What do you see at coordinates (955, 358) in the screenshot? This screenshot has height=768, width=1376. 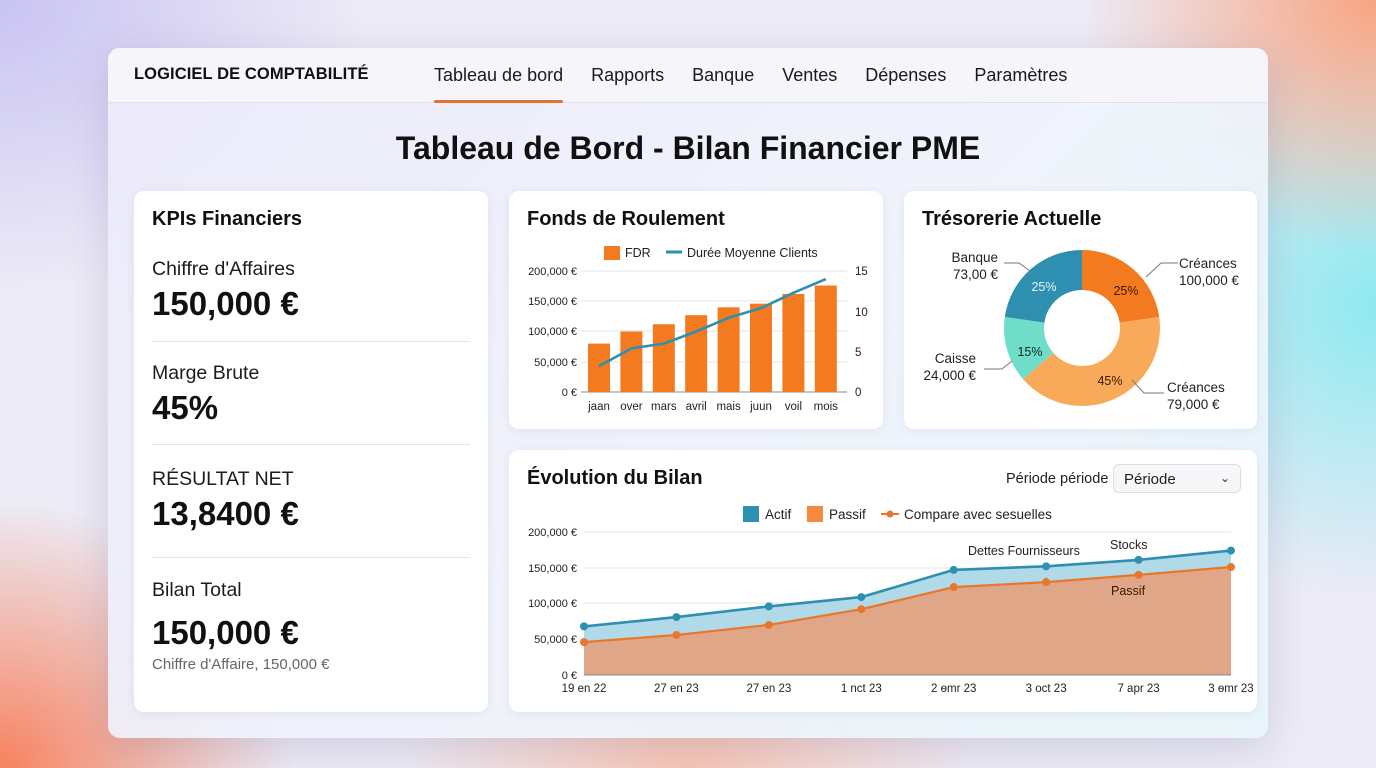 I see `svg-text: Caisse` at bounding box center [955, 358].